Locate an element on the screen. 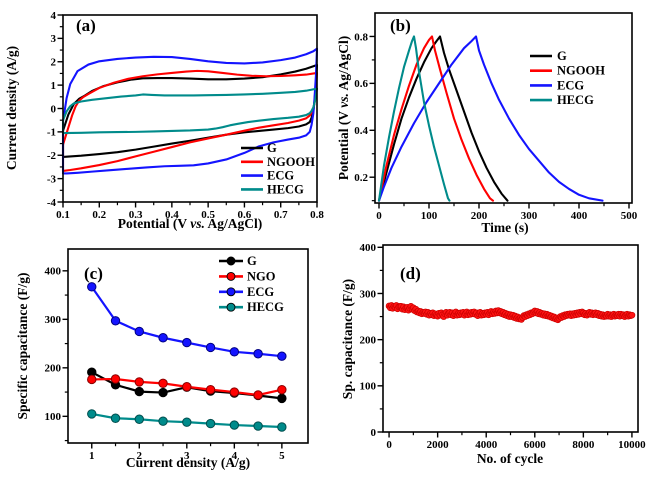 The width and height of the screenshot is (672, 493). panel-b-x-axis-title: Time (s) is located at coordinates (504, 227).